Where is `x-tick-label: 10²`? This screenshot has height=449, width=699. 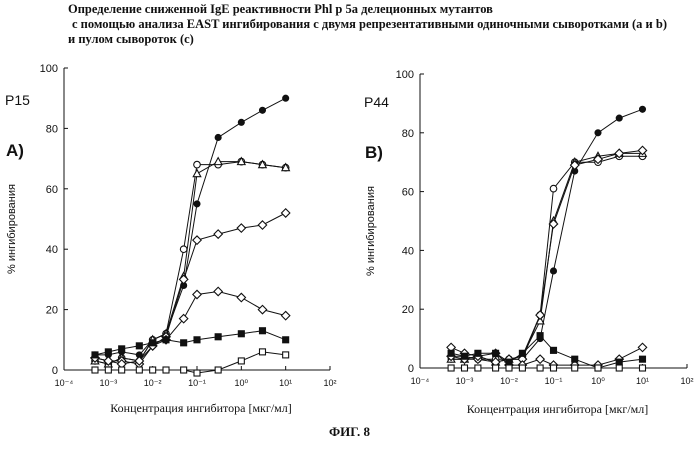 x-tick-label: 10² is located at coordinates (686, 381).